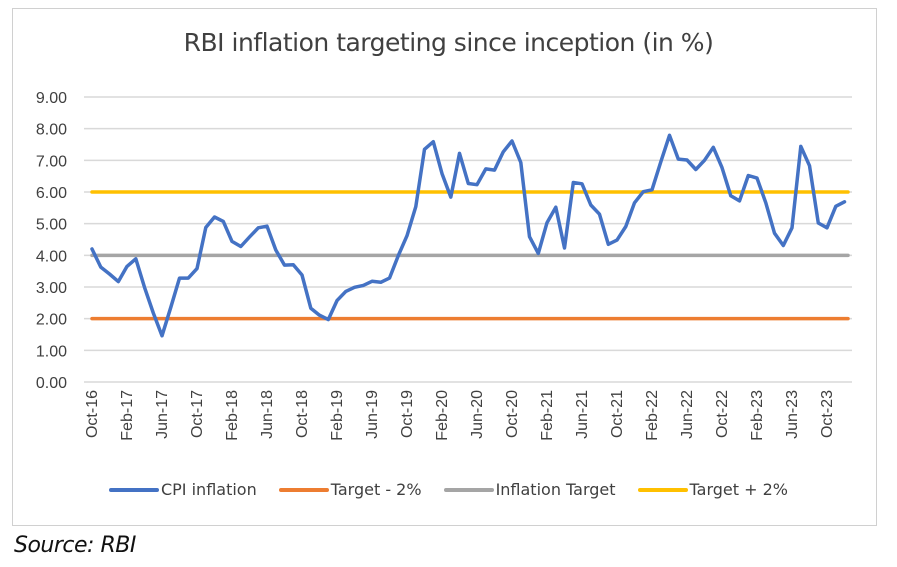 The height and width of the screenshot is (567, 897). What do you see at coordinates (722, 414) in the screenshot?
I see `x-tick-label: Oct-22` at bounding box center [722, 414].